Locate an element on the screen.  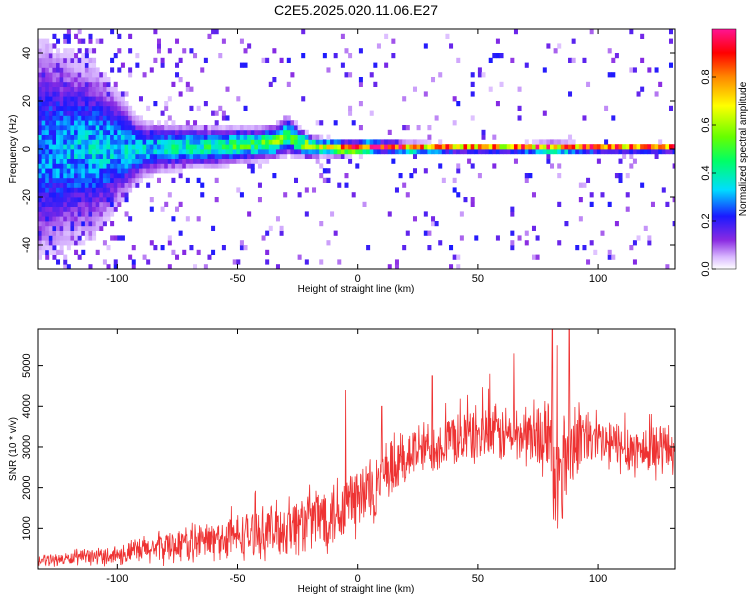
colorbar-tick-label: 0.8 is located at coordinates (706, 76).